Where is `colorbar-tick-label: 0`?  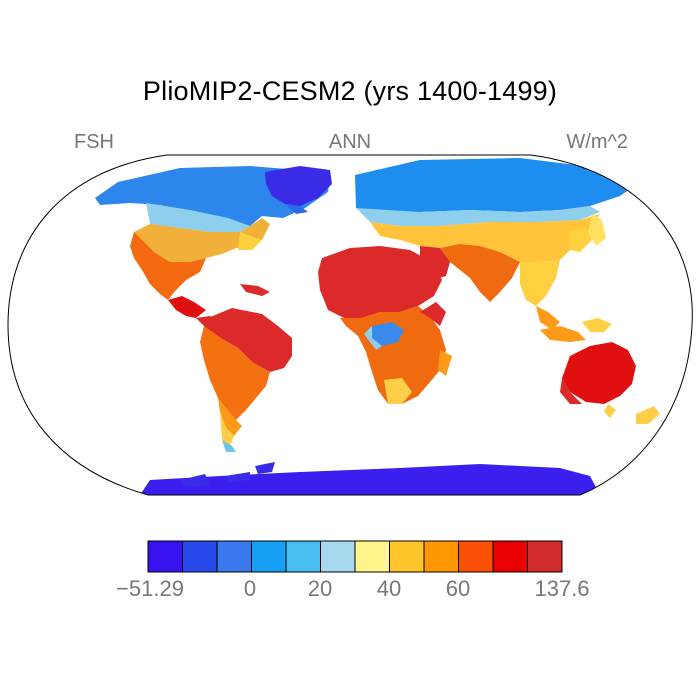 colorbar-tick-label: 0 is located at coordinates (250, 588).